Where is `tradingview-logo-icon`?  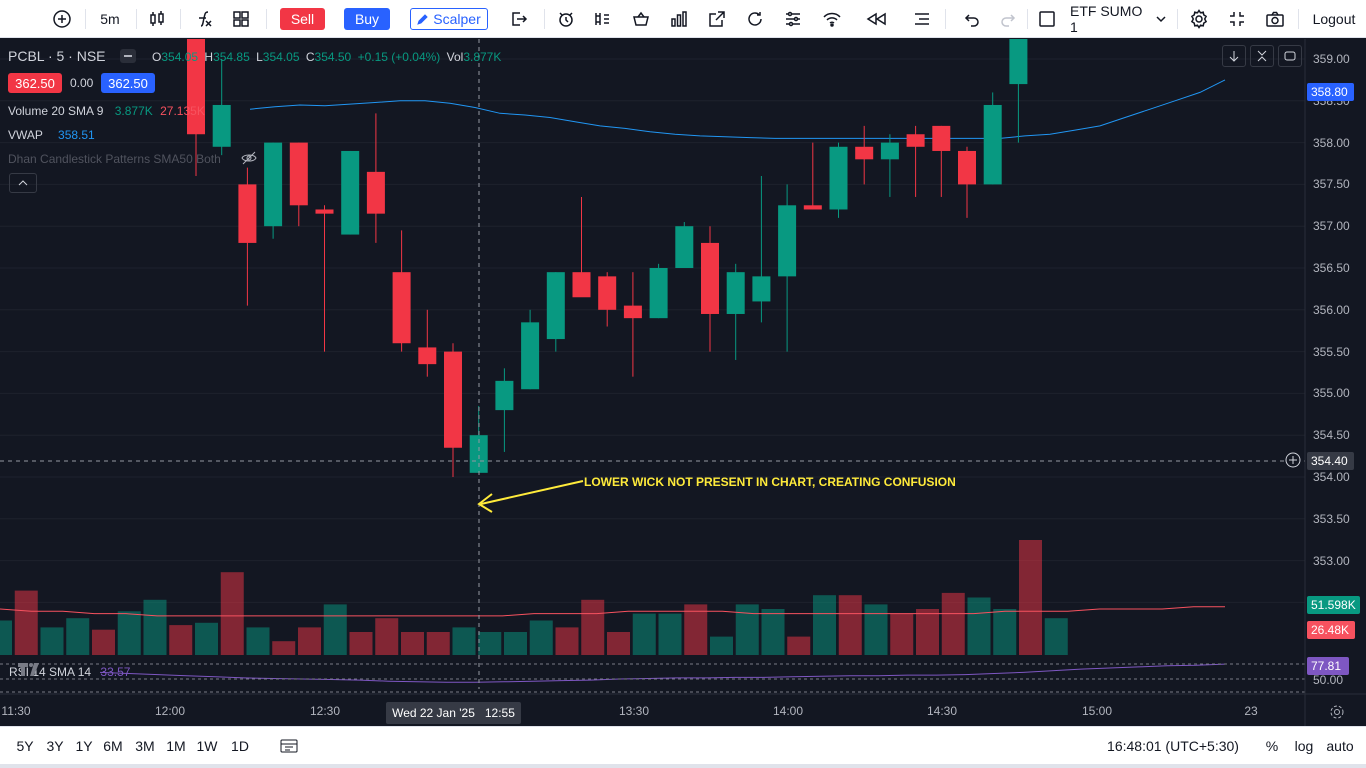
tradingview-logo-icon is located at coordinates (30, 671).